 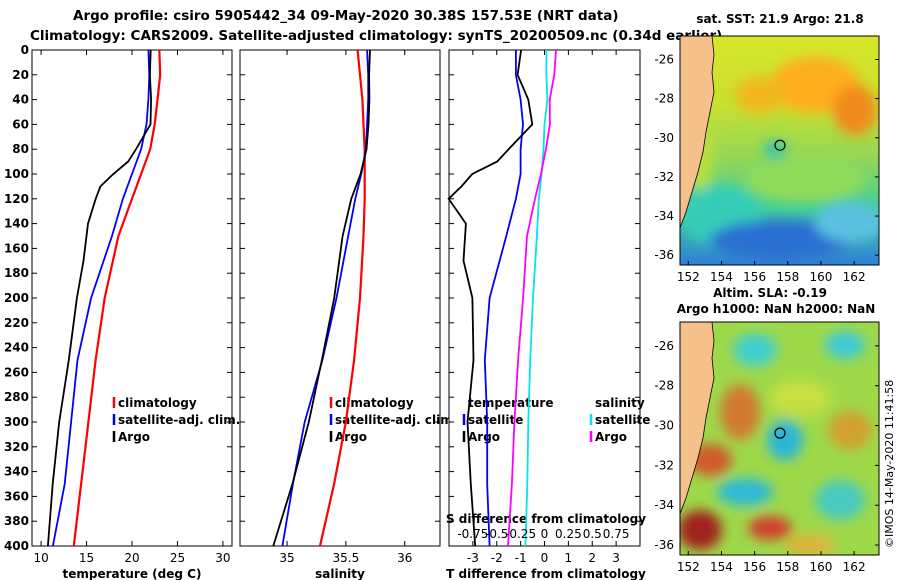 What do you see at coordinates (569, 558) in the screenshot?
I see `x-tick-label: 1` at bounding box center [569, 558].